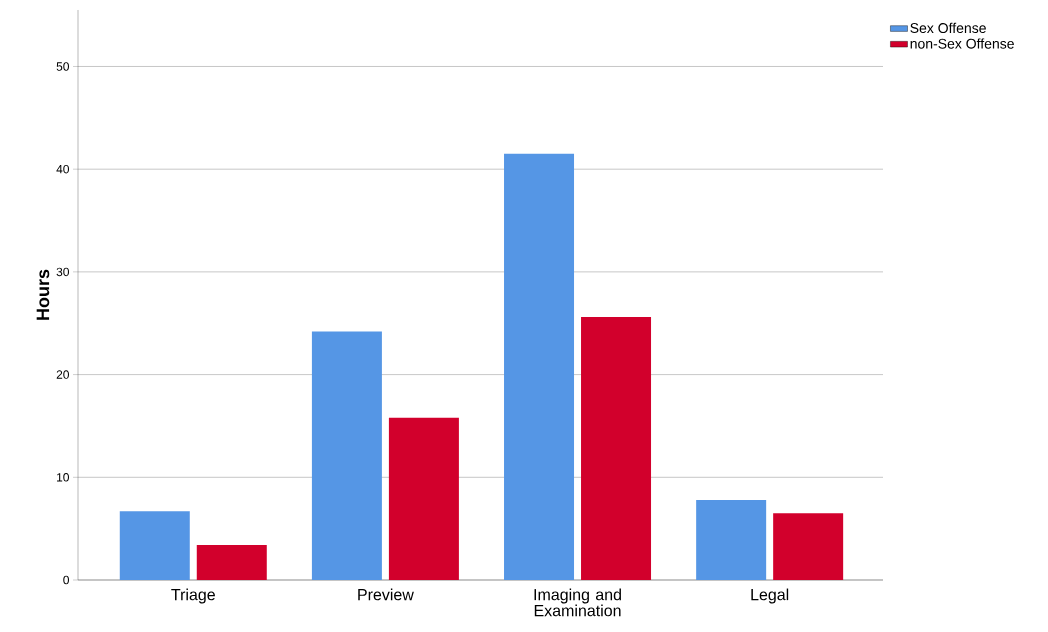 This screenshot has height=632, width=1048. I want to click on y-tick-label: 0, so click(66, 580).